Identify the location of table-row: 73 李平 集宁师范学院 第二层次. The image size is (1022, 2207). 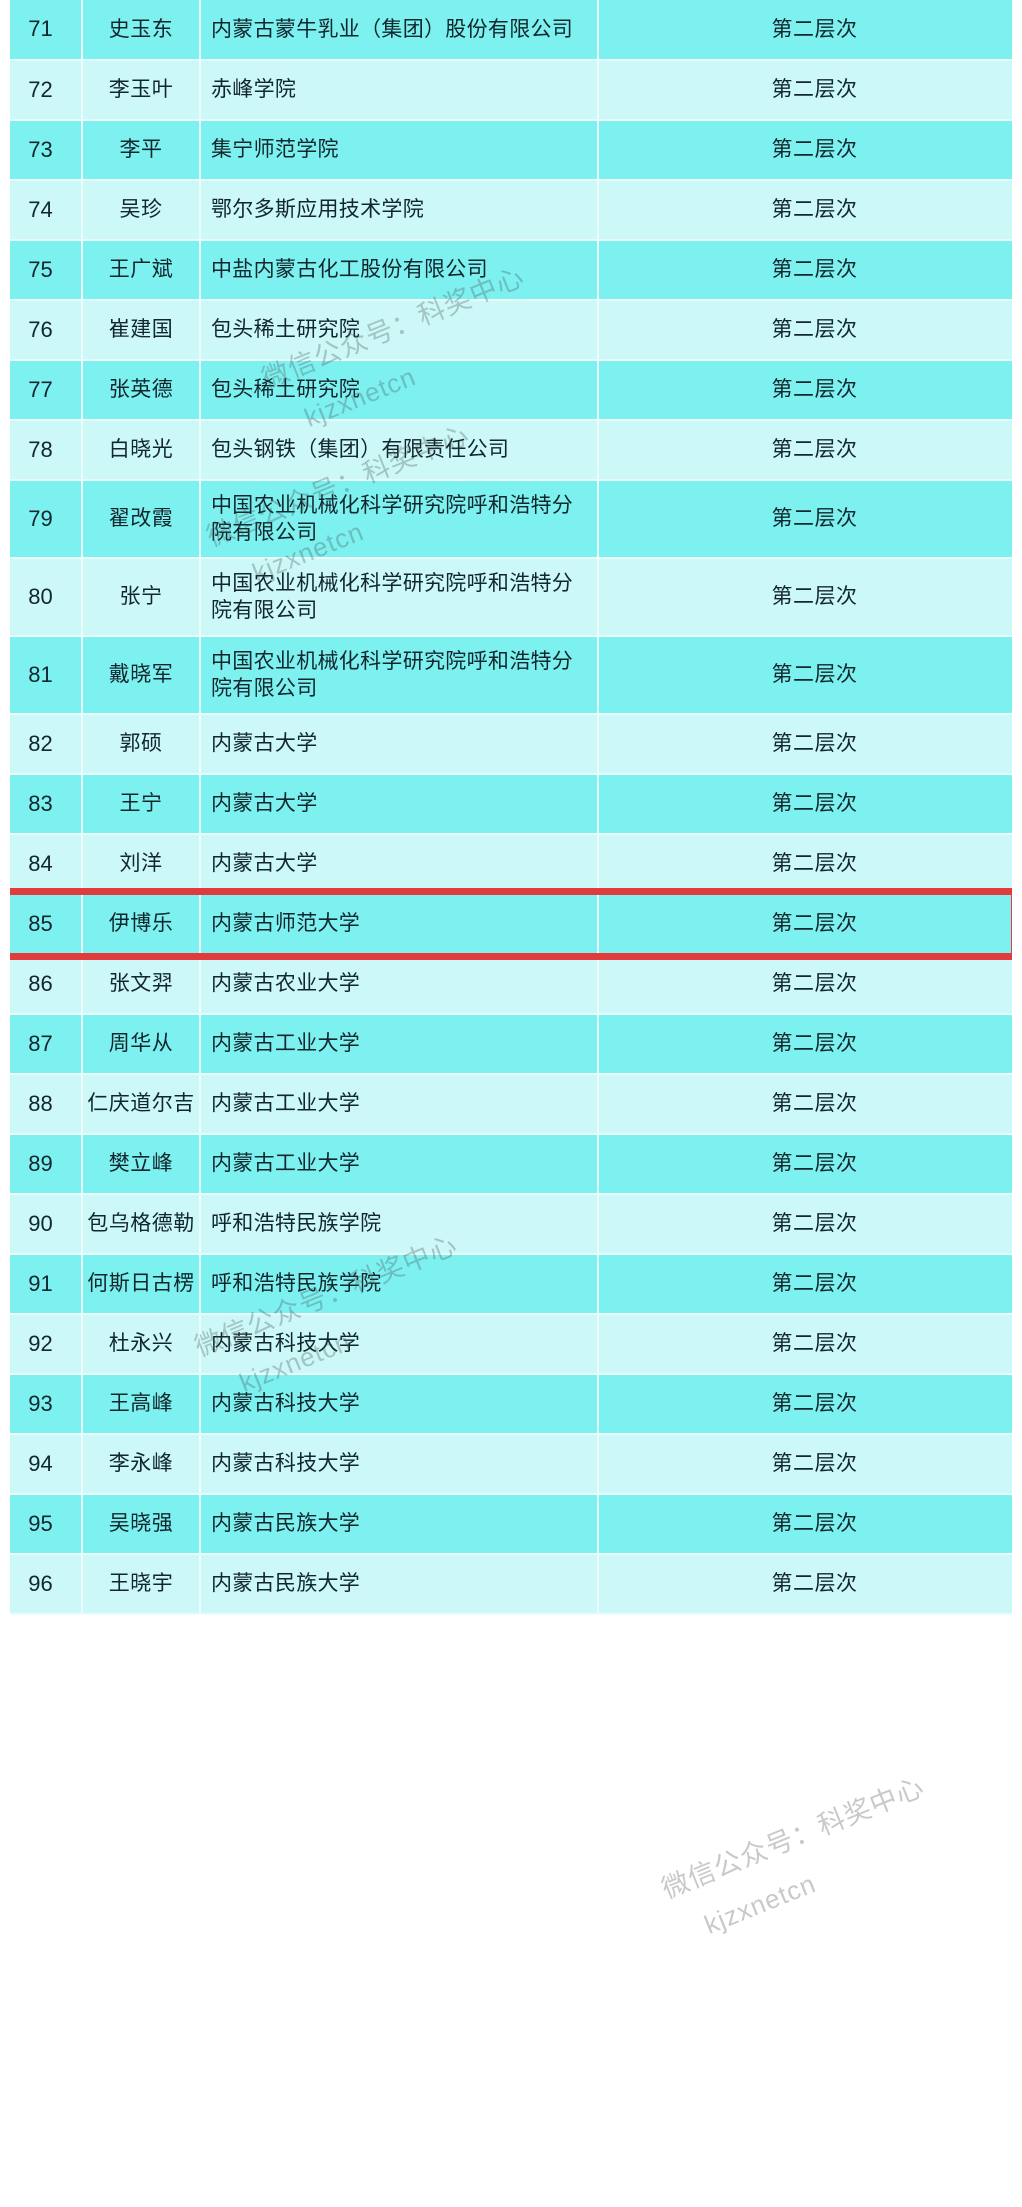
(511, 150).